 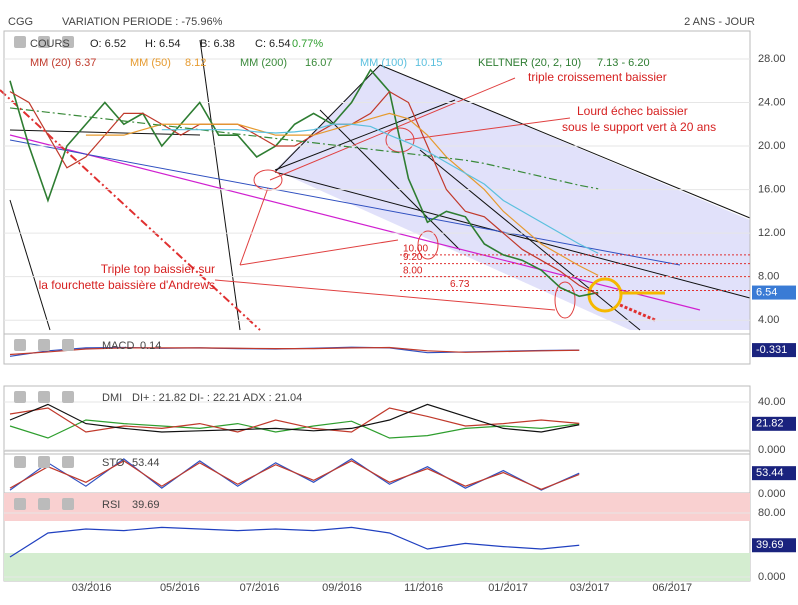 I want to click on change-label: 0.77%, so click(x=307, y=44).